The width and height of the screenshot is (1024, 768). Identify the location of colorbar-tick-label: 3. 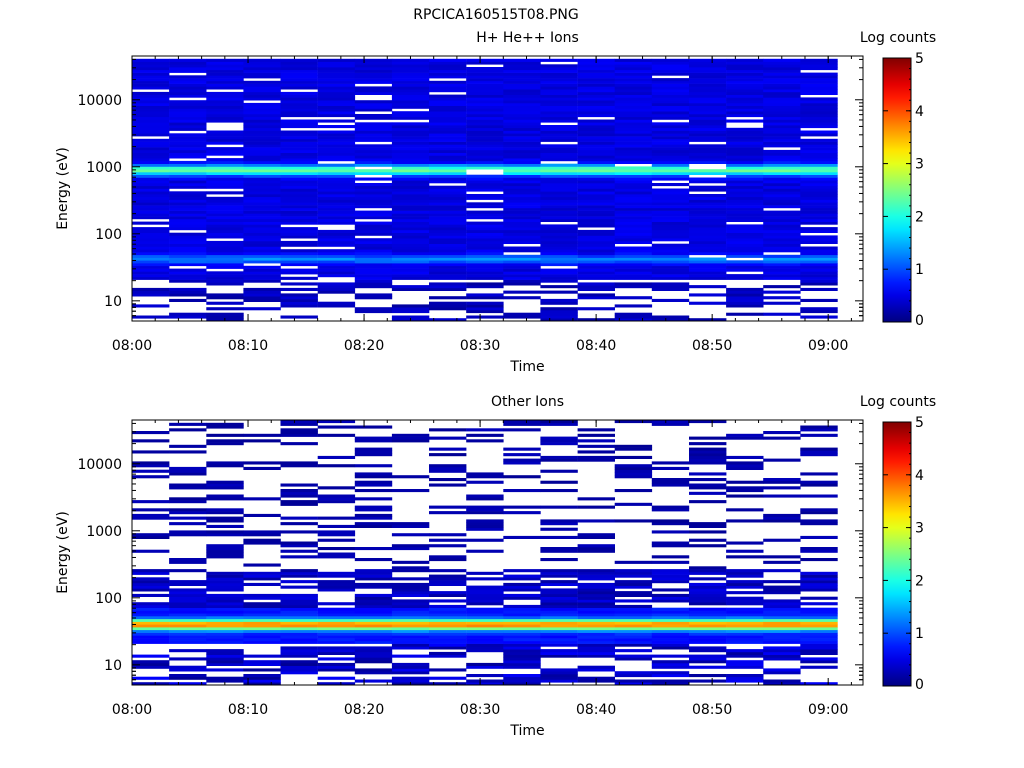
(919, 529).